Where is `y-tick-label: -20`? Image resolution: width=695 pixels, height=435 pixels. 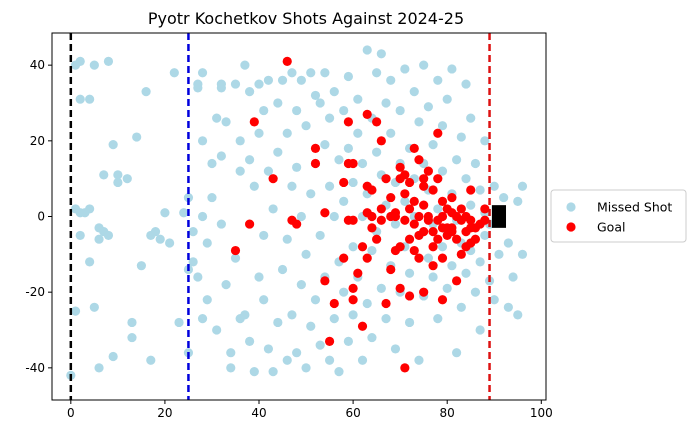
y-tick-label: -20 is located at coordinates (35, 292).